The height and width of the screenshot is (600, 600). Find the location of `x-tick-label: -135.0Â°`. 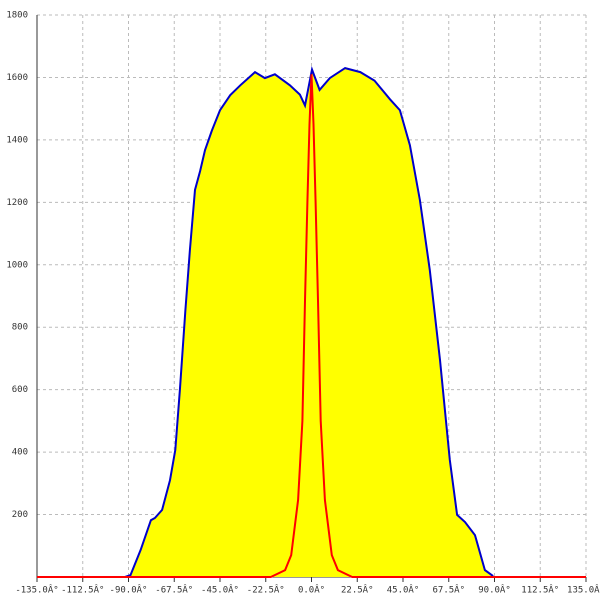

x-tick-label: -135.0Â° is located at coordinates (36, 590).